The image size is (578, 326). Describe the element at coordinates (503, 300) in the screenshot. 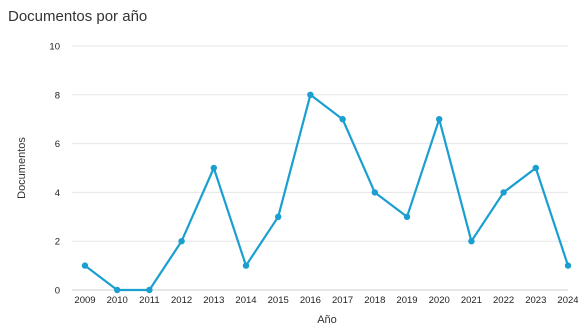

I see `x-tick-label: 2022` at that location.